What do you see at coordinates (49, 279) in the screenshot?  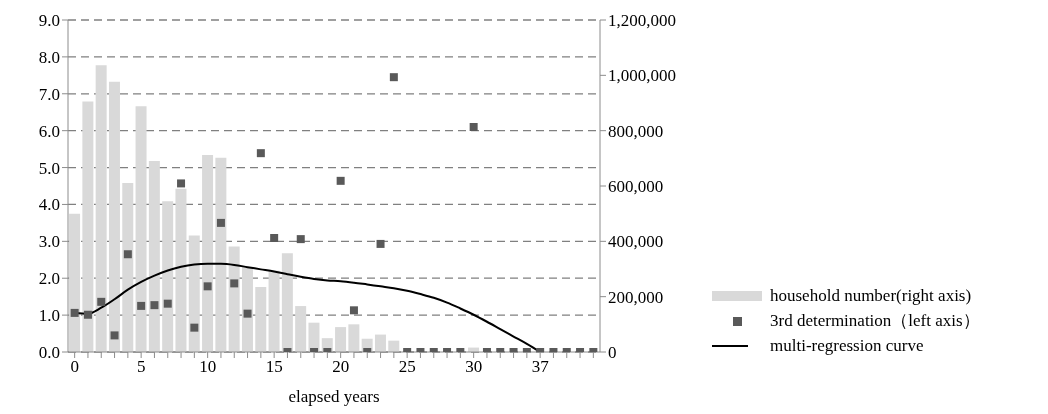 I see `y-tick-label: 2.0` at bounding box center [49, 279].